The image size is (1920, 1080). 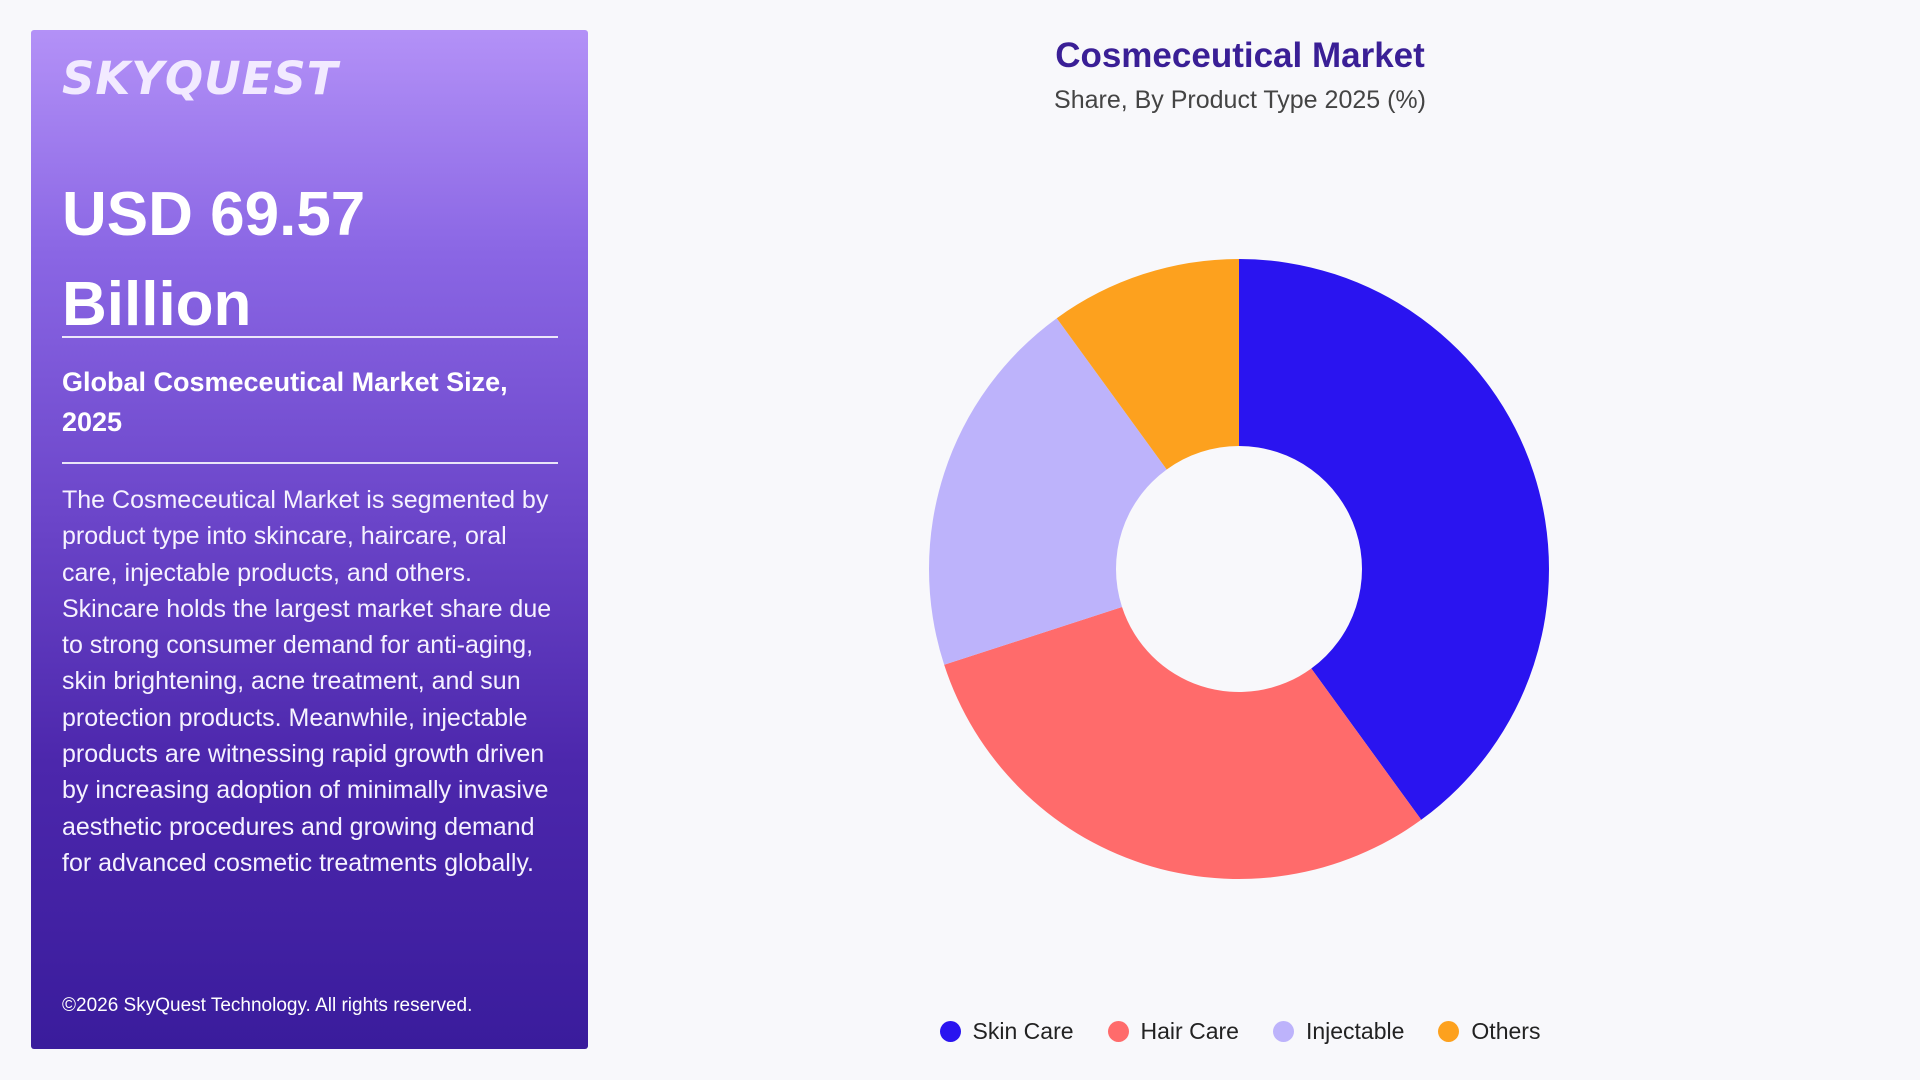 What do you see at coordinates (1023, 1031) in the screenshot?
I see `legend-label: Skin Care` at bounding box center [1023, 1031].